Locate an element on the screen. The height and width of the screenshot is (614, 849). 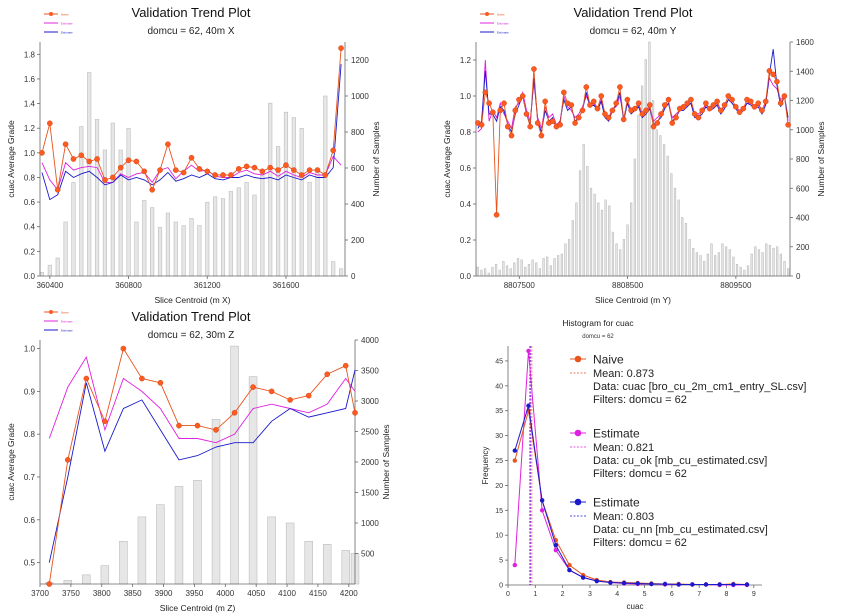
y-axis-label: Frequency is located at coordinates (485, 466).